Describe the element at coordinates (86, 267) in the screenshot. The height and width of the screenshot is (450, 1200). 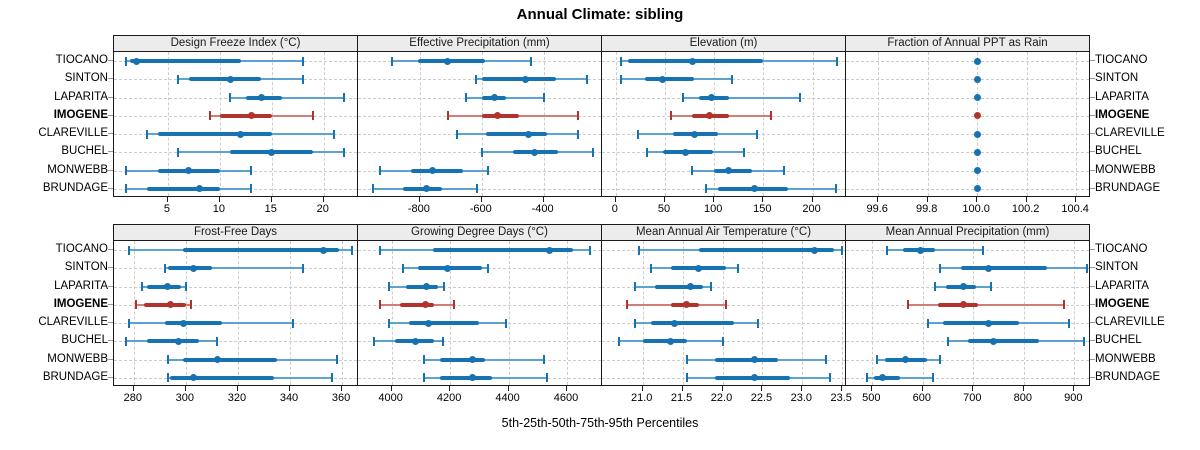
I see `station-label-left: SINTON` at that location.